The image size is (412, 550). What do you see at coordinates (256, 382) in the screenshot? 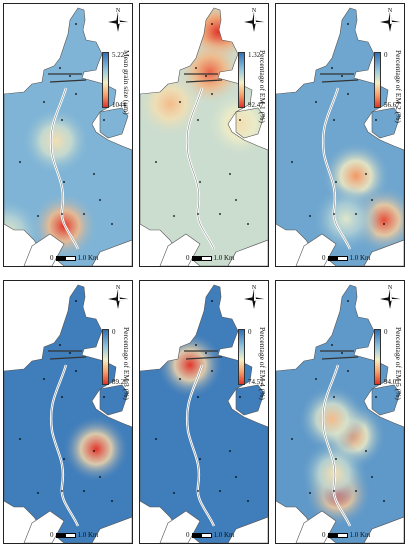
I see `legend-bottom-value: 74.51` at bounding box center [256, 382].